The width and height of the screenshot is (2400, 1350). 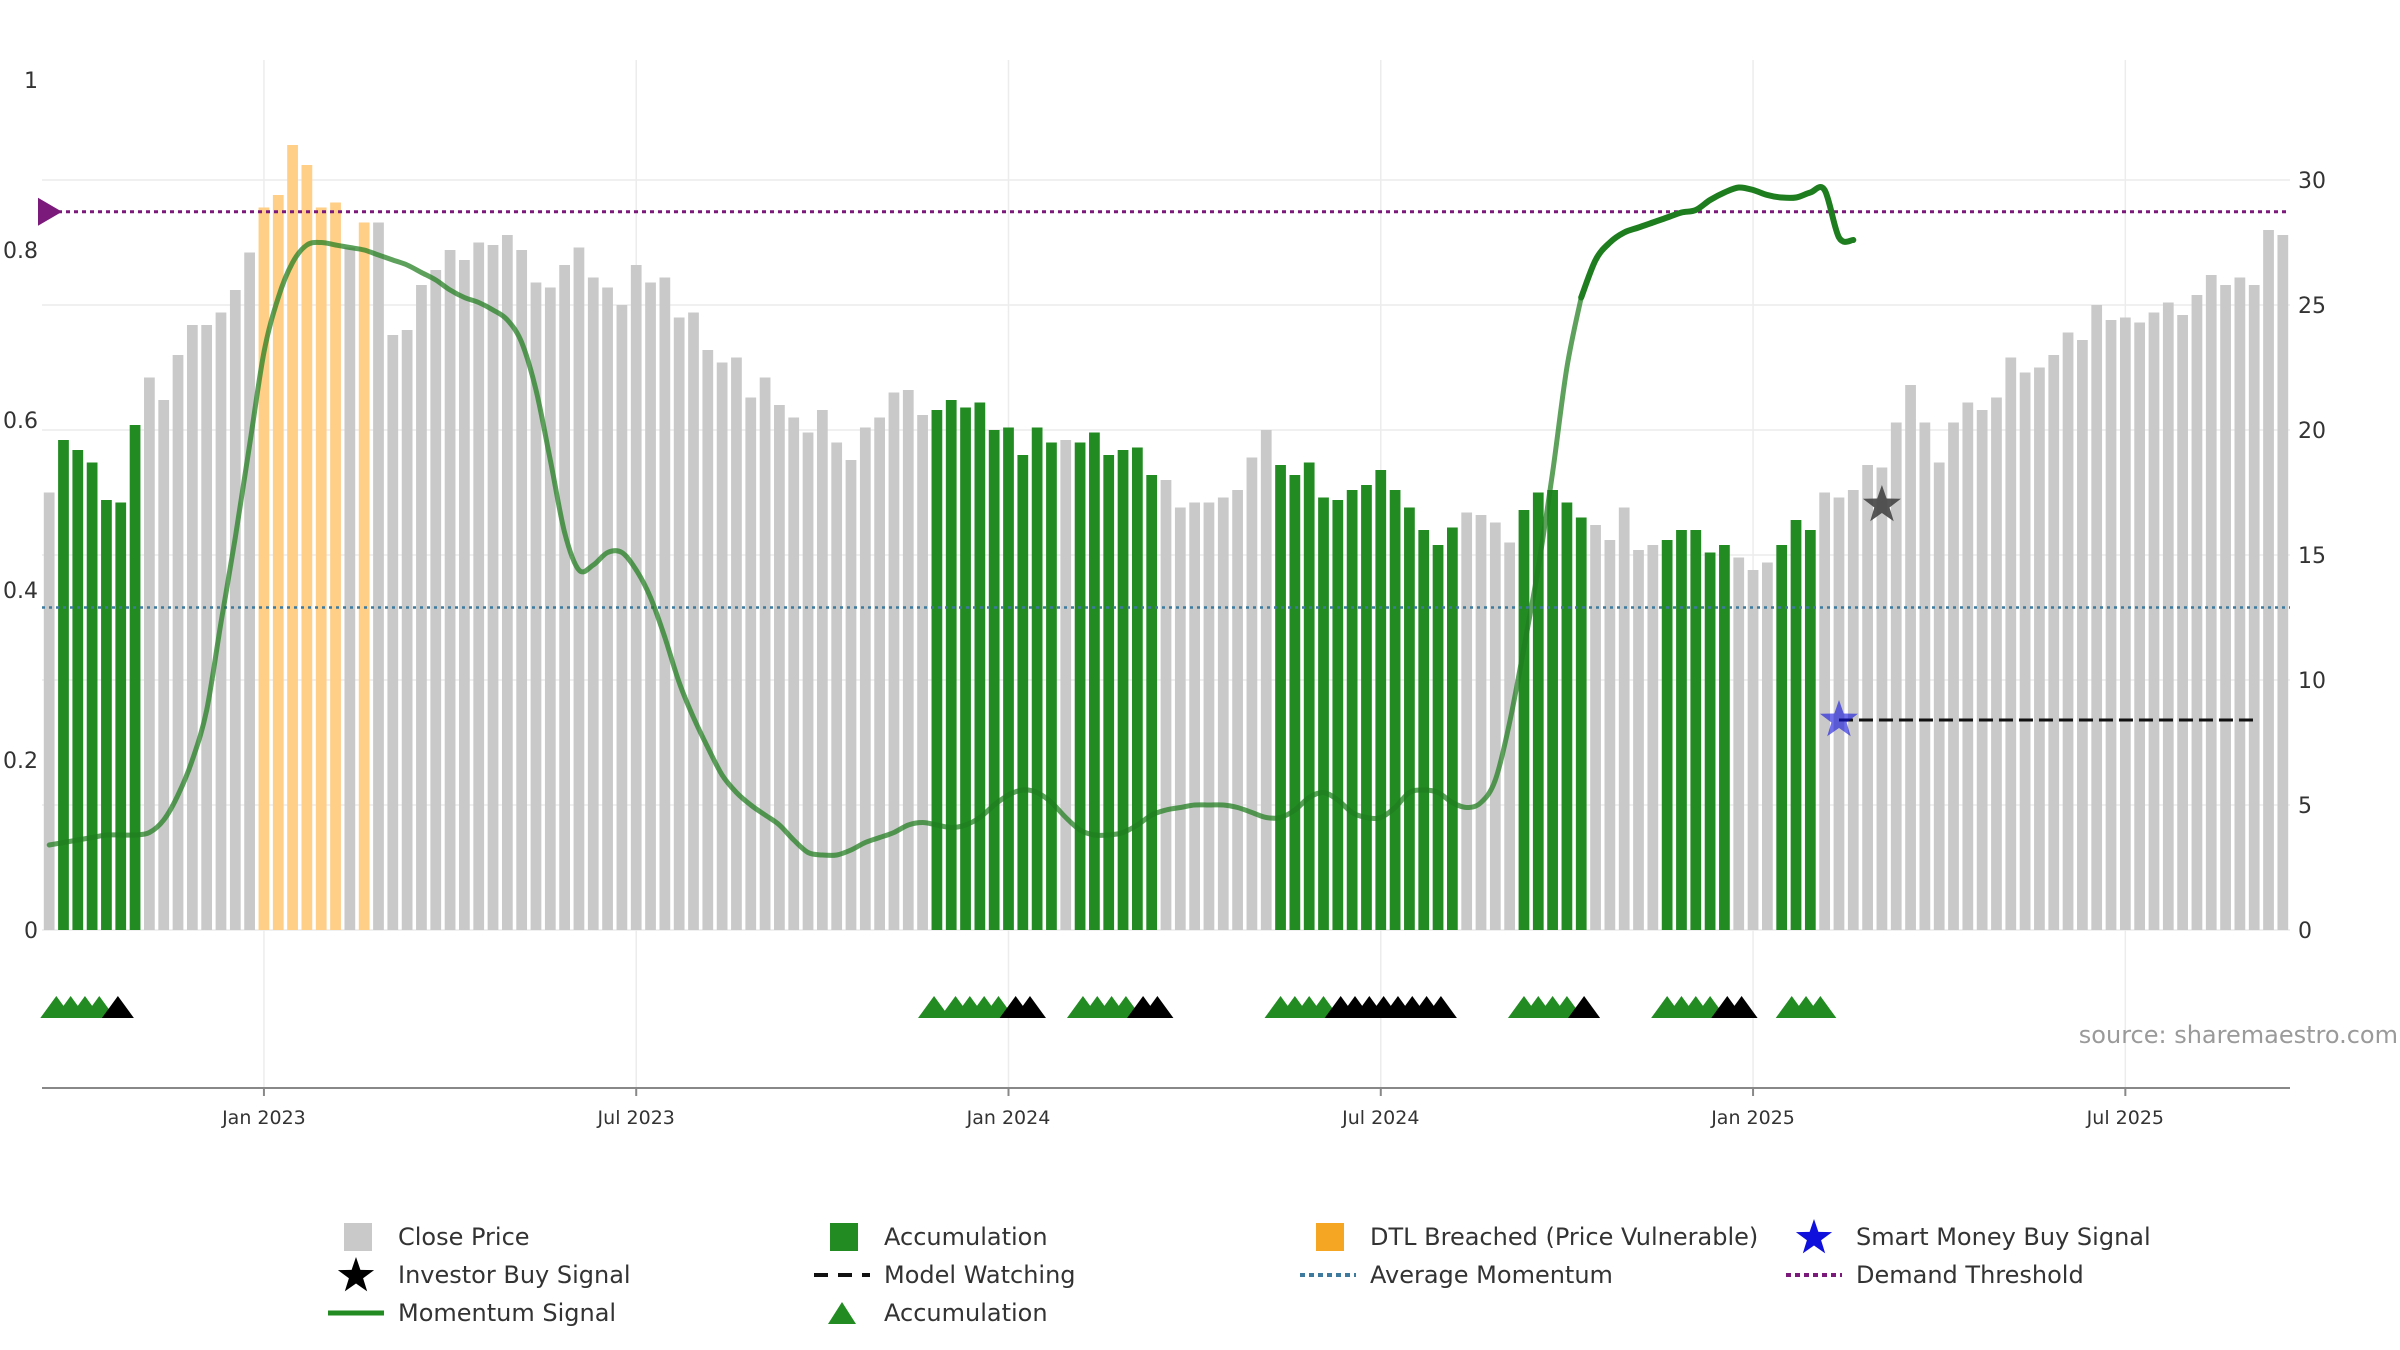 I want to click on legend-item-model: Model Watching, so click(x=944, y=1275).